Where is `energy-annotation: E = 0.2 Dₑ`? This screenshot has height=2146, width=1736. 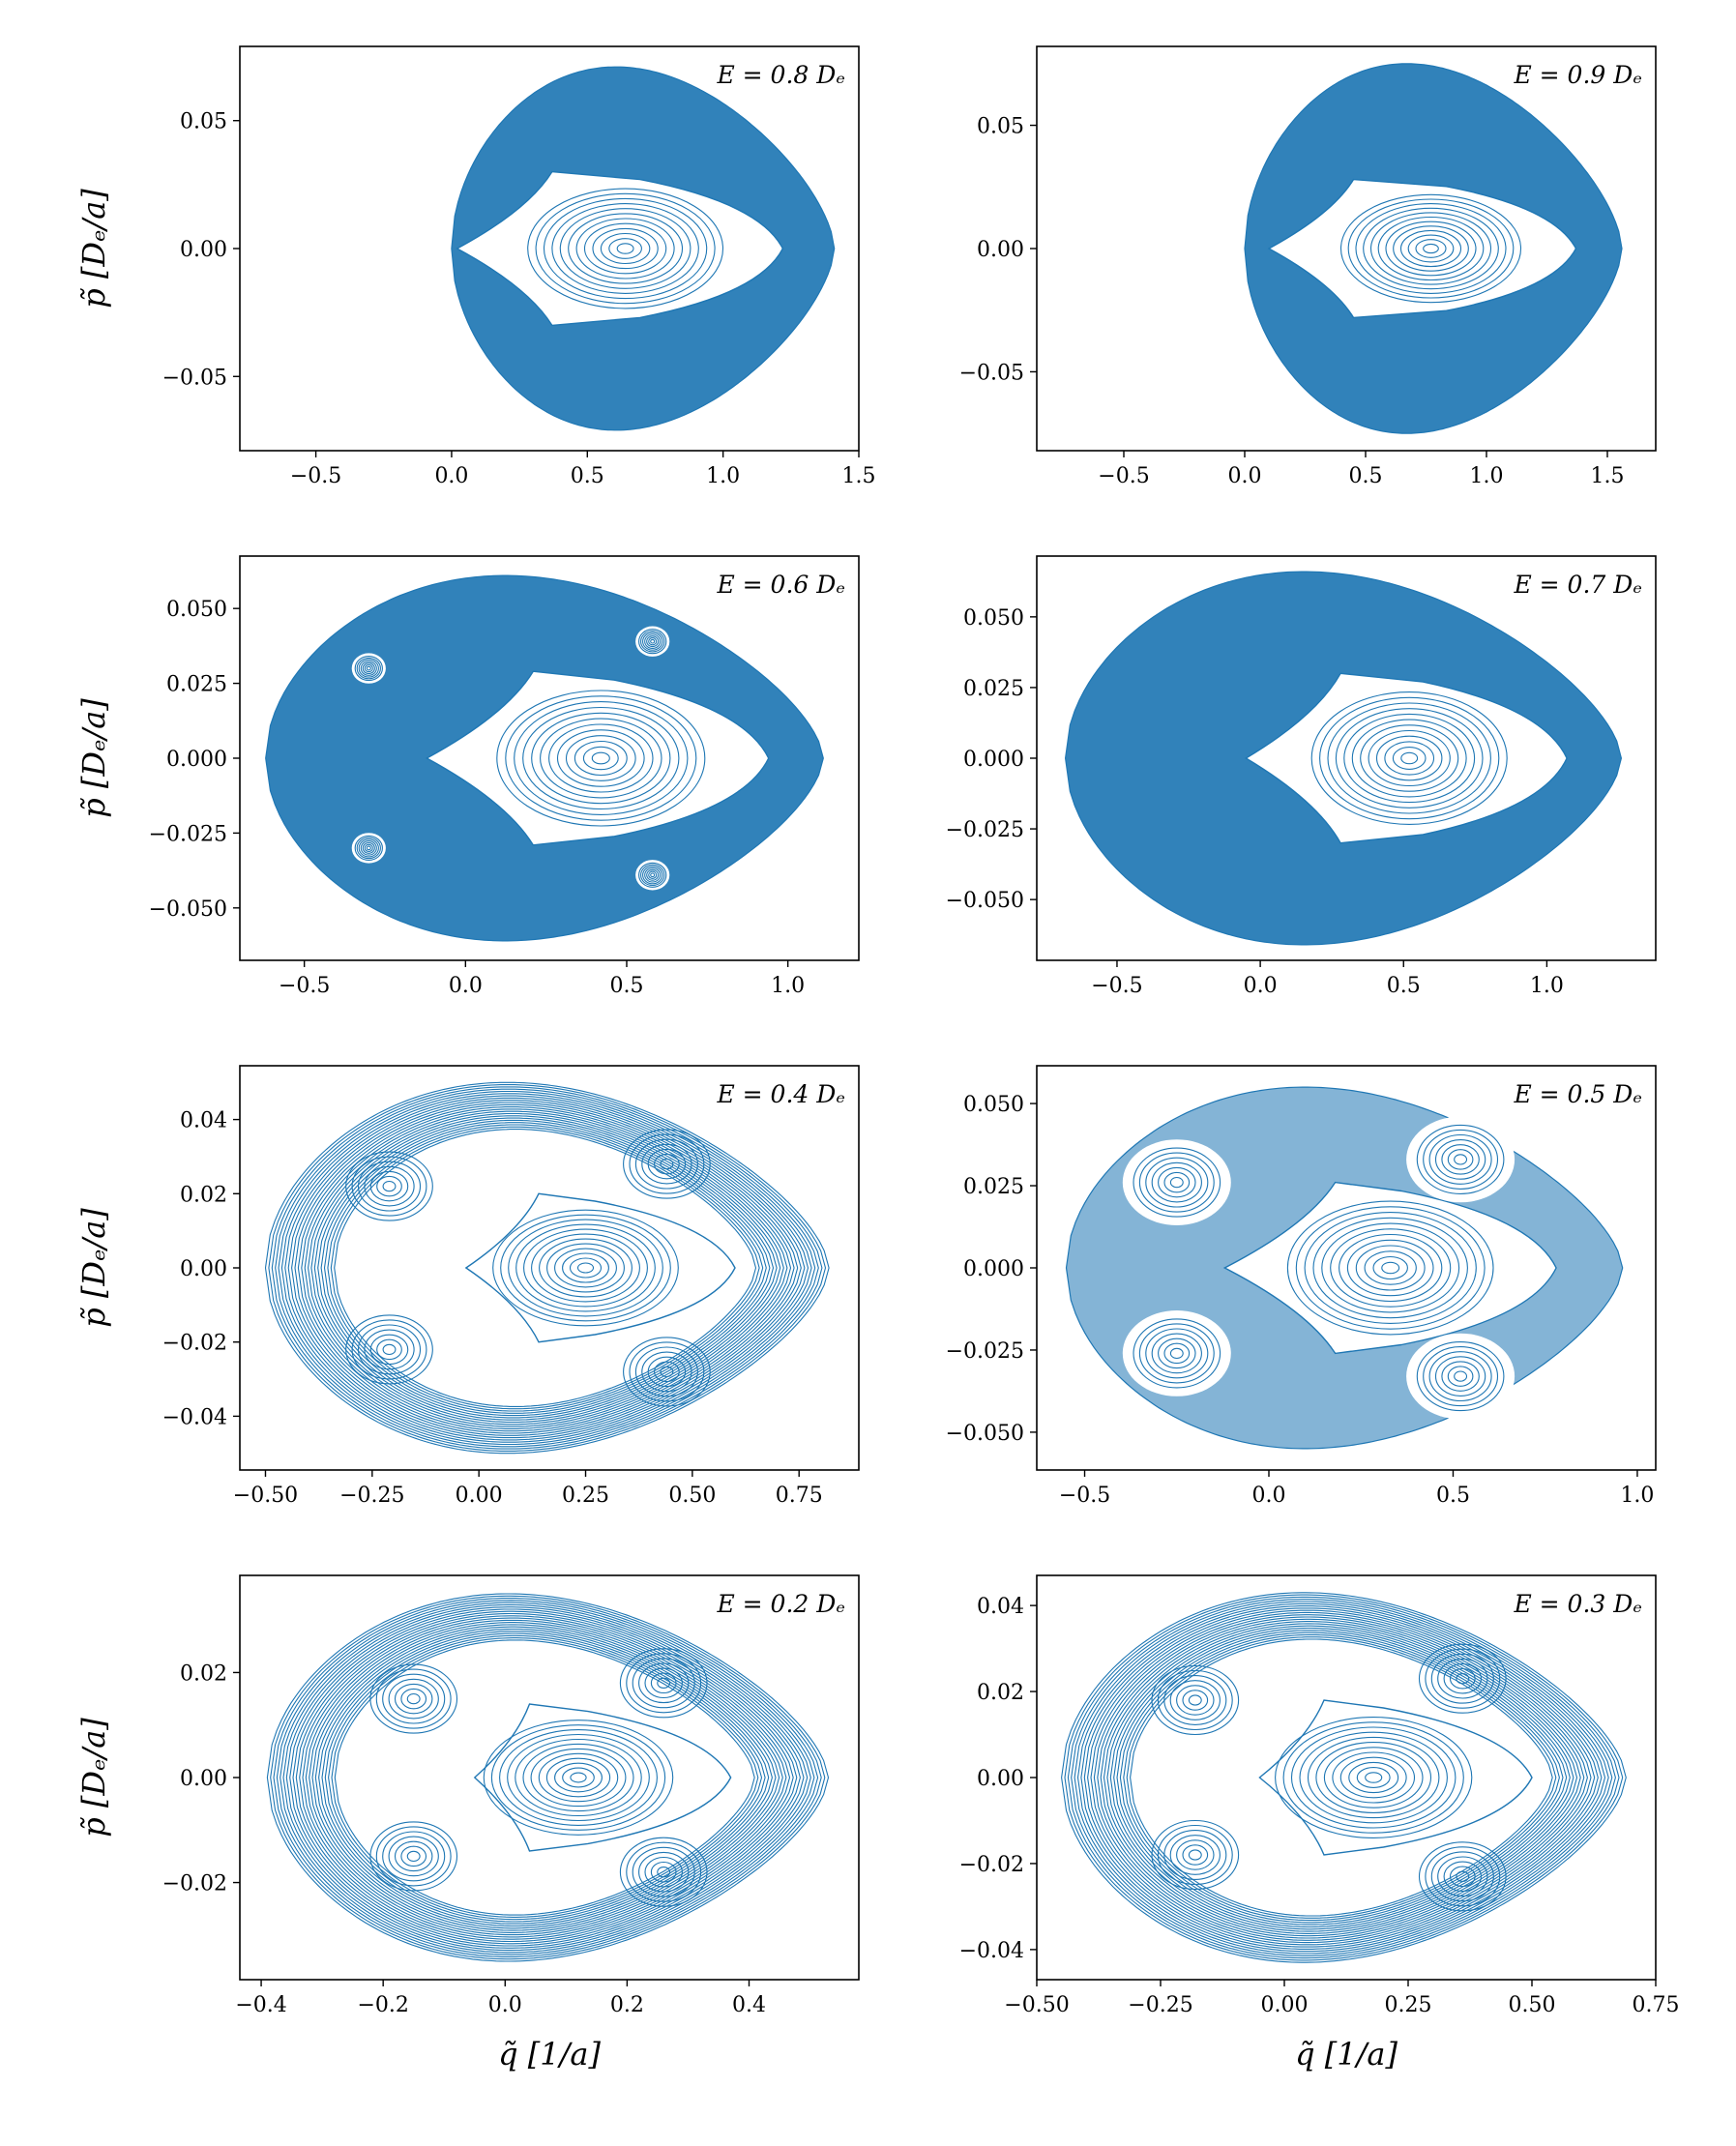 energy-annotation: E = 0.2 Dₑ is located at coordinates (780, 1604).